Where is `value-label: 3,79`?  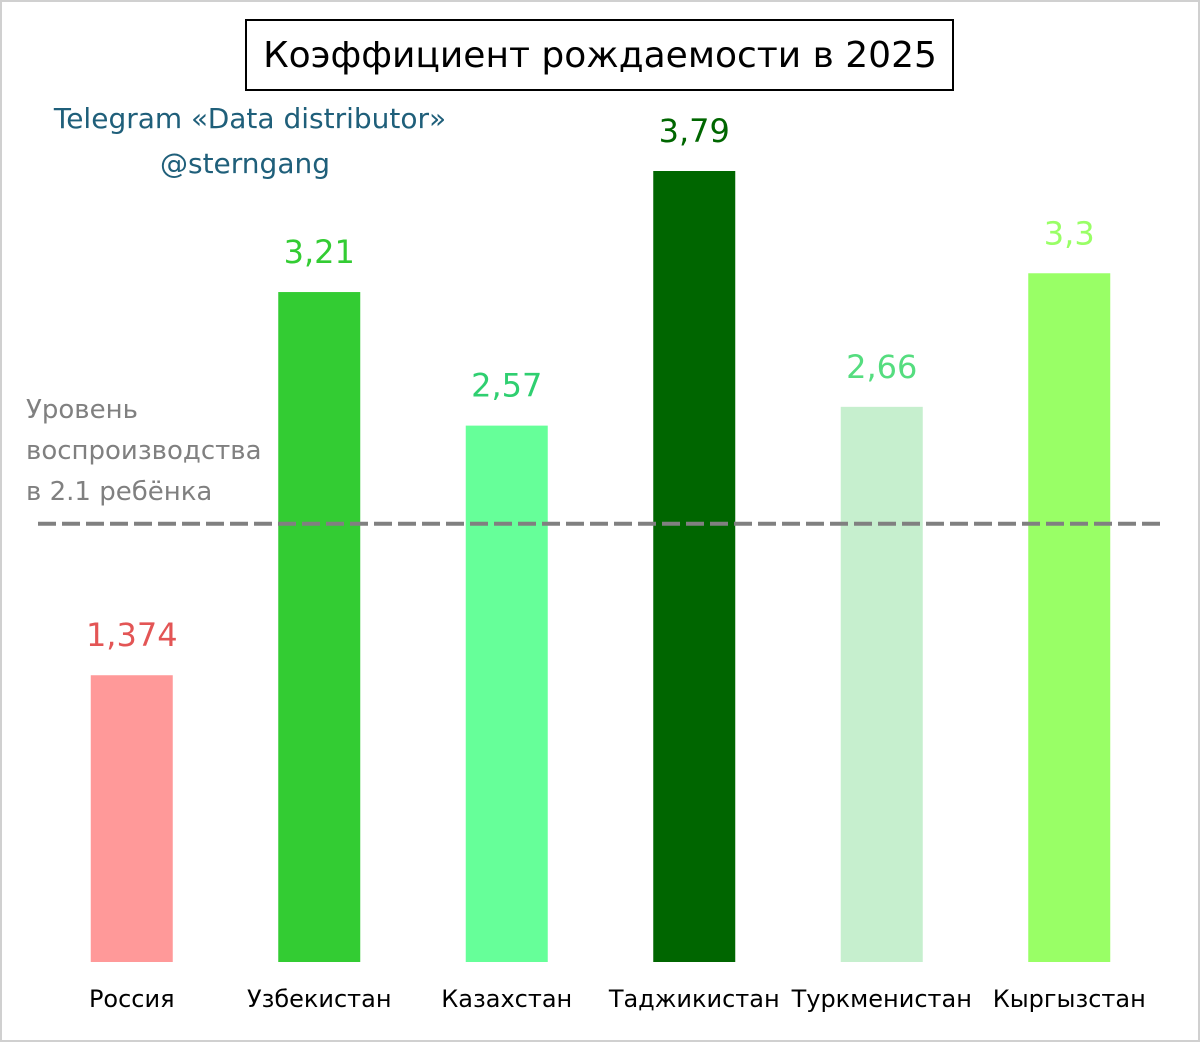
value-label: 3,79 is located at coordinates (694, 131).